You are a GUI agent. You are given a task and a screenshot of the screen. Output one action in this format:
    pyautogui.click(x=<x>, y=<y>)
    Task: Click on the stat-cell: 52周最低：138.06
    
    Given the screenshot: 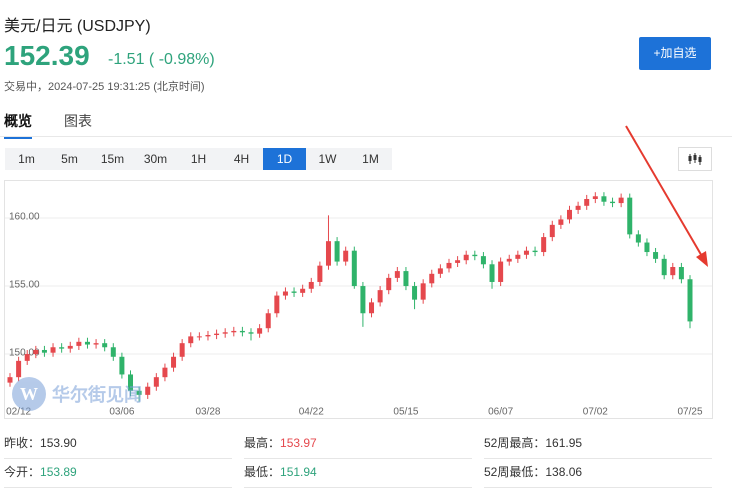 What is the action you would take?
    pyautogui.click(x=598, y=475)
    